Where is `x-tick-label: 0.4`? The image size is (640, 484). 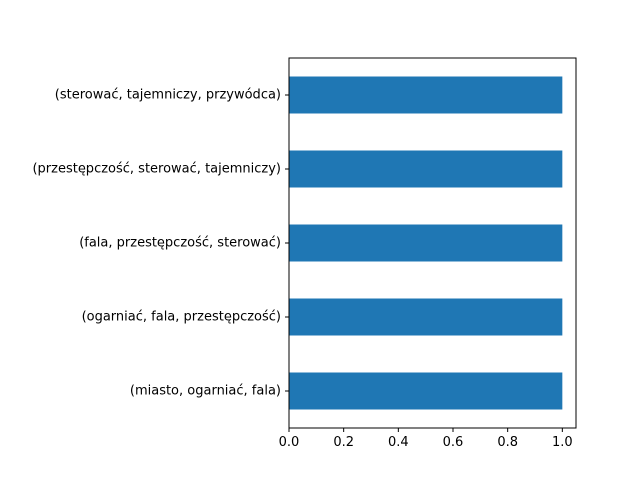
x-tick-label: 0.4 is located at coordinates (398, 442).